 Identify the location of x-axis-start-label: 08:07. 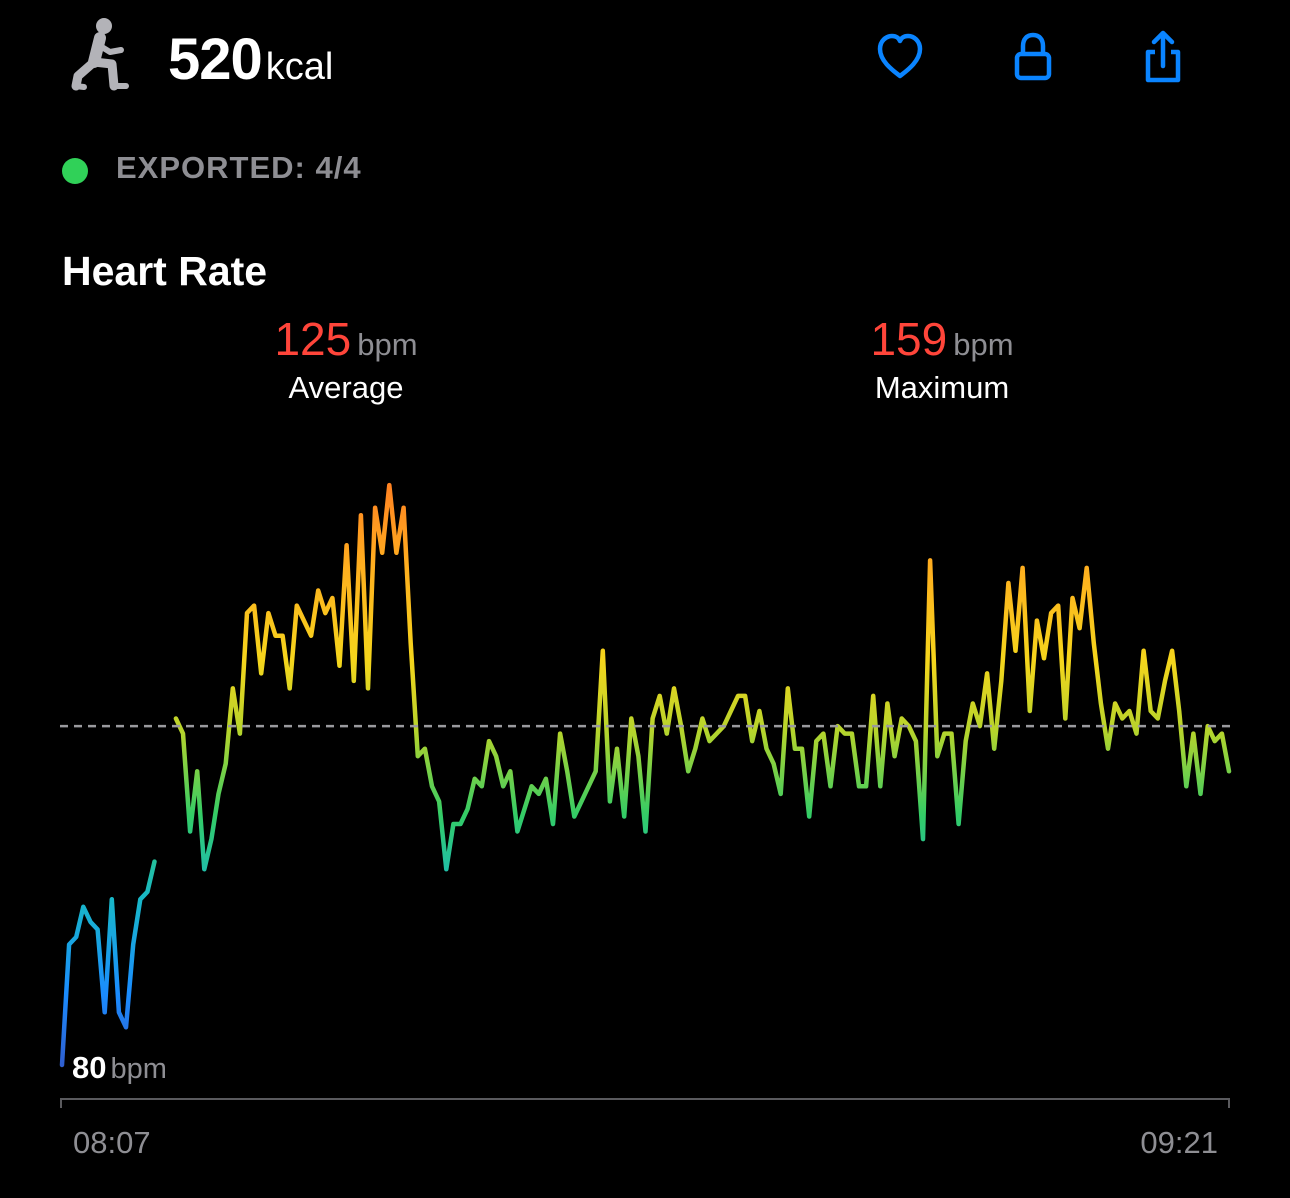
(112, 1142).